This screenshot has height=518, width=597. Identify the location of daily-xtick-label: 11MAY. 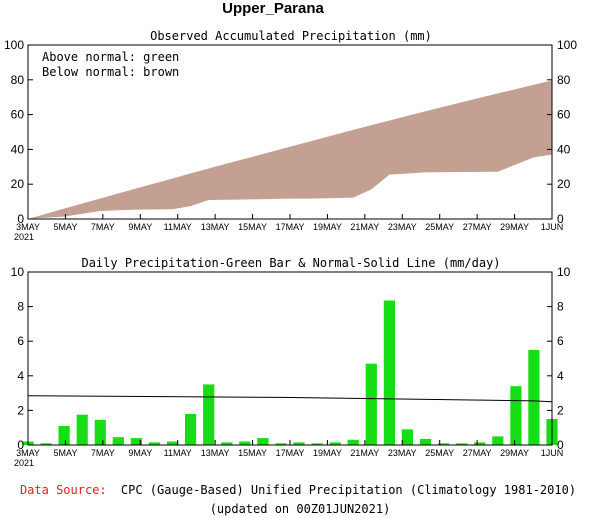
(178, 453).